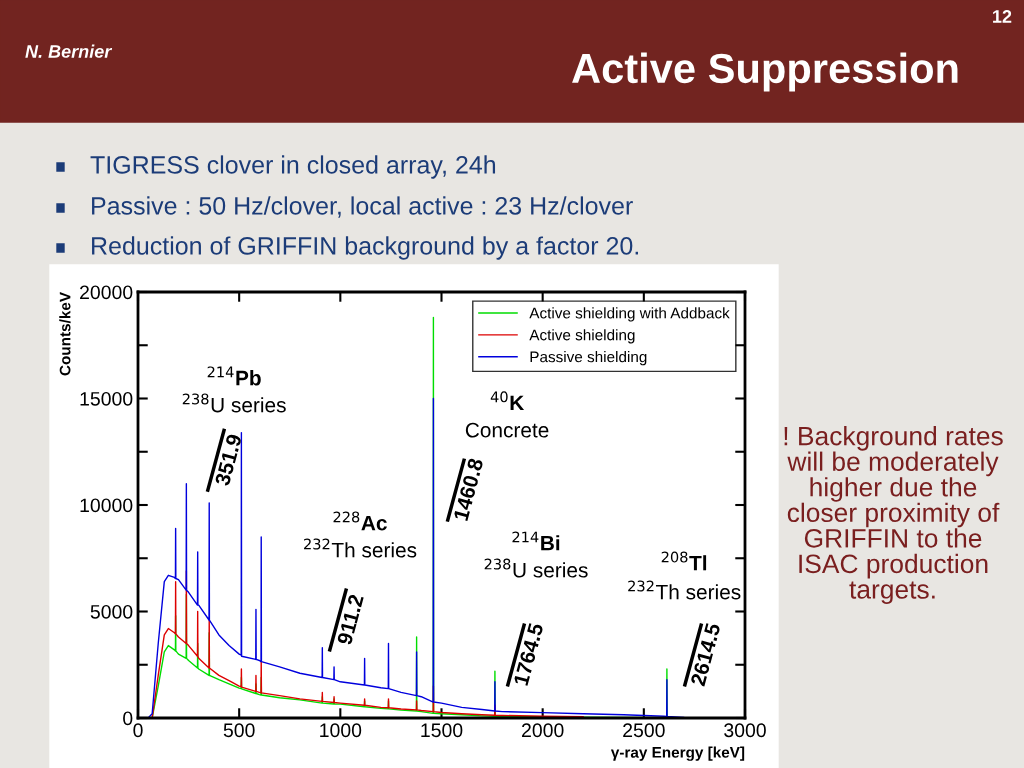 The width and height of the screenshot is (1024, 768). Describe the element at coordinates (582, 336) in the screenshot. I see `legend-label: Active shielding` at that location.